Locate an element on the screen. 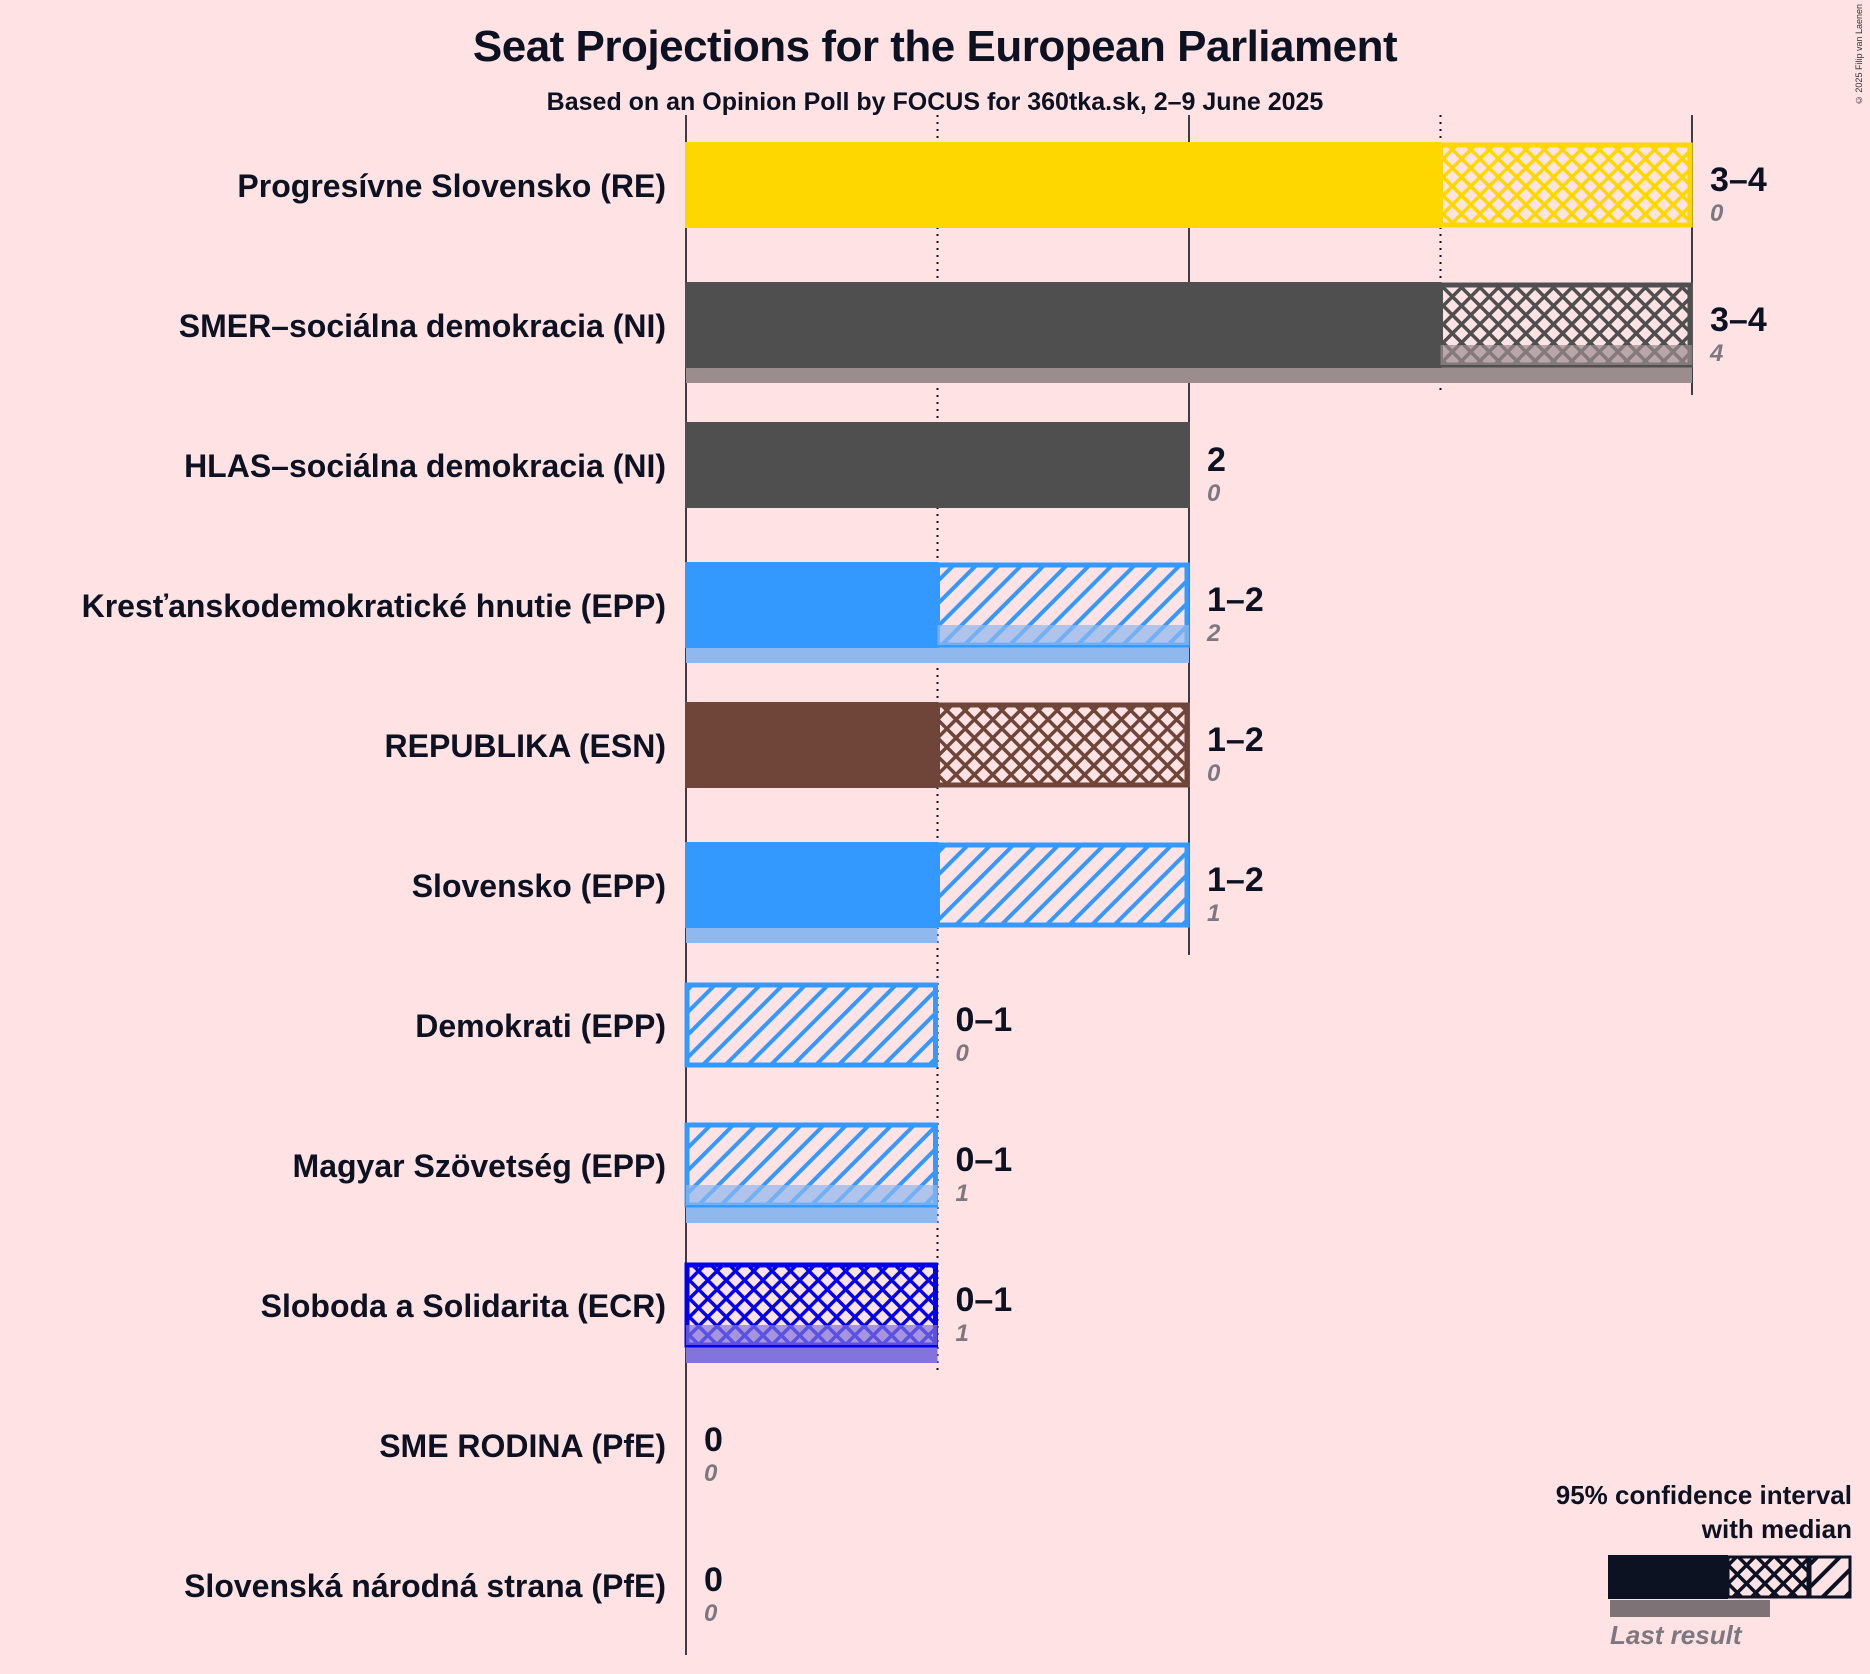 The width and height of the screenshot is (1870, 1674). party-label: Progresívne Slovensko (RE) is located at coordinates (451, 186).